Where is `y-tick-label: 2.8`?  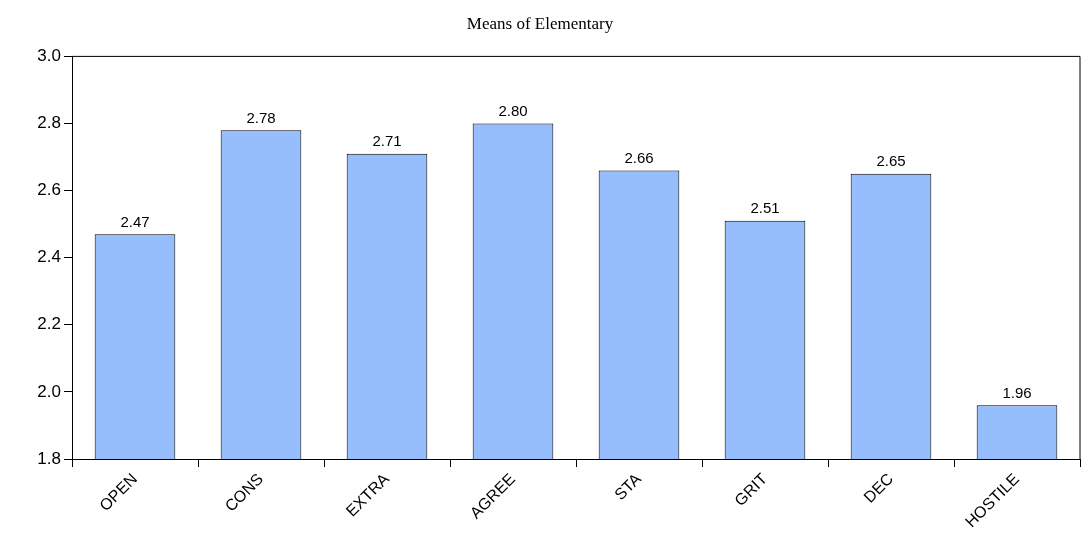 y-tick-label: 2.8 is located at coordinates (49, 123).